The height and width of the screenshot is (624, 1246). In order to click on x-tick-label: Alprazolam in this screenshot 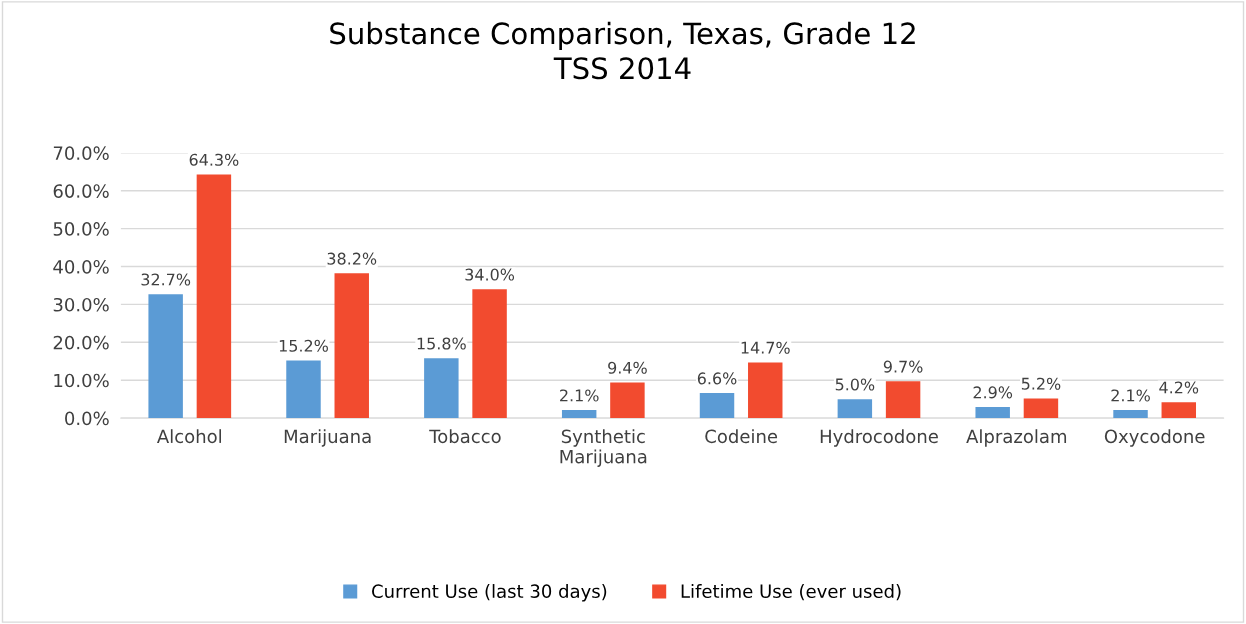, I will do `click(1016, 438)`.